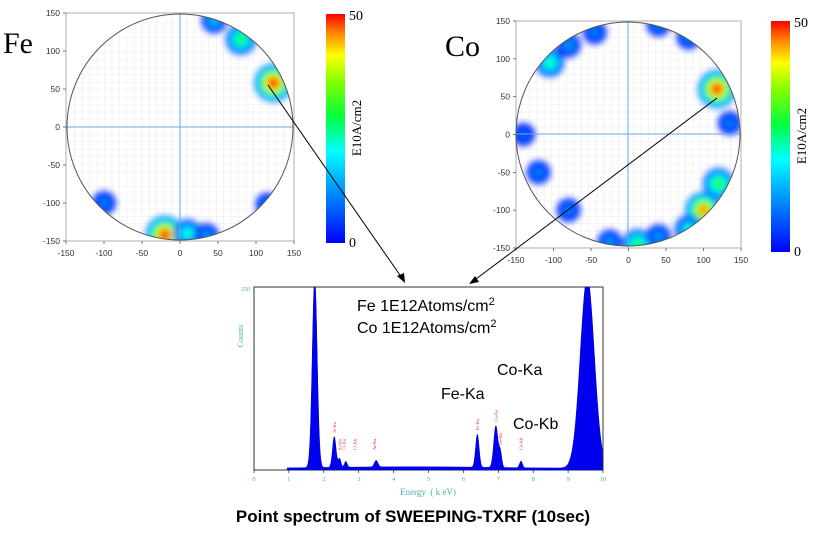 The height and width of the screenshot is (540, 826). I want to click on co-arrowhead, so click(474, 280).